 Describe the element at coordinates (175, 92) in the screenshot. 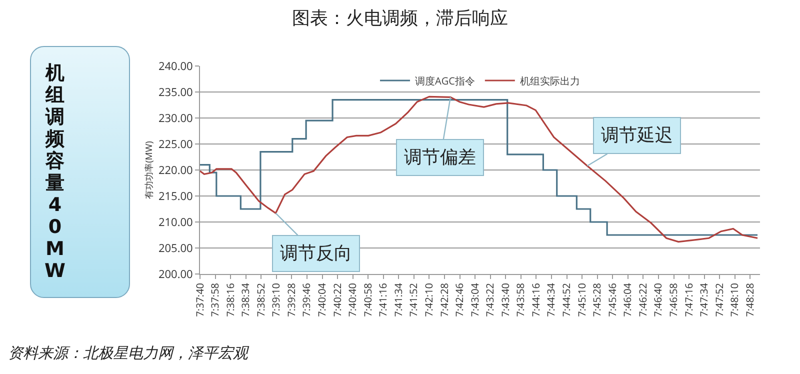

I see `y-tick-label: 235.00` at that location.